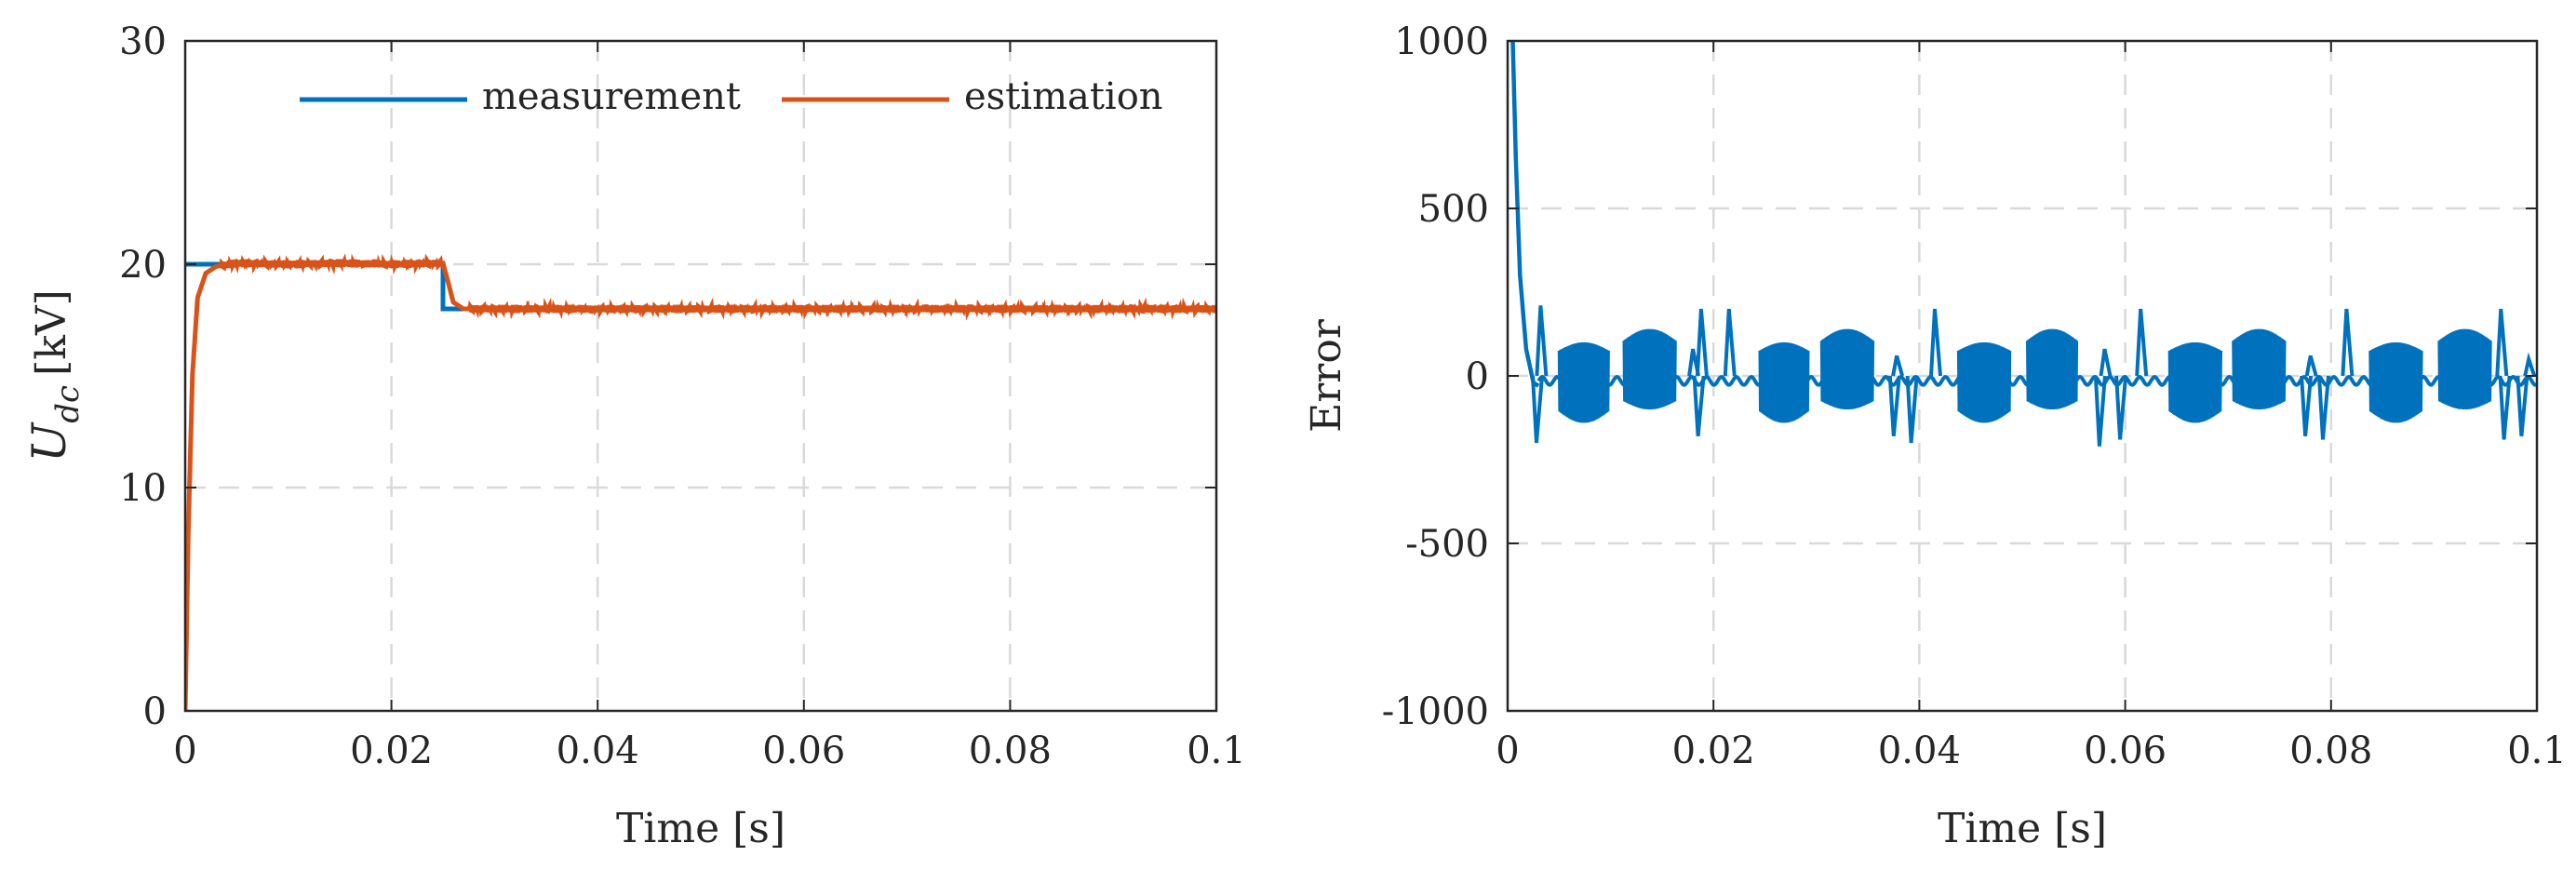 The image size is (2576, 883). I want to click on legend-label-measurement: measurement, so click(611, 96).